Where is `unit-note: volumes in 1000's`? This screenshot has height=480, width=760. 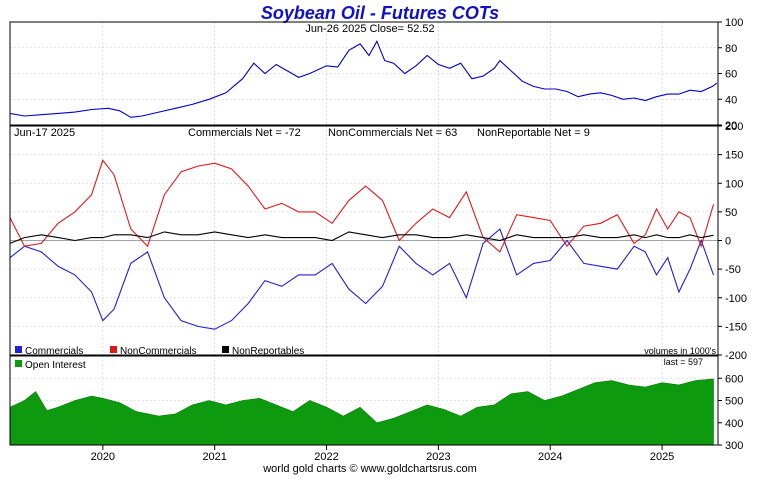 unit-note: volumes in 1000's is located at coordinates (680, 351).